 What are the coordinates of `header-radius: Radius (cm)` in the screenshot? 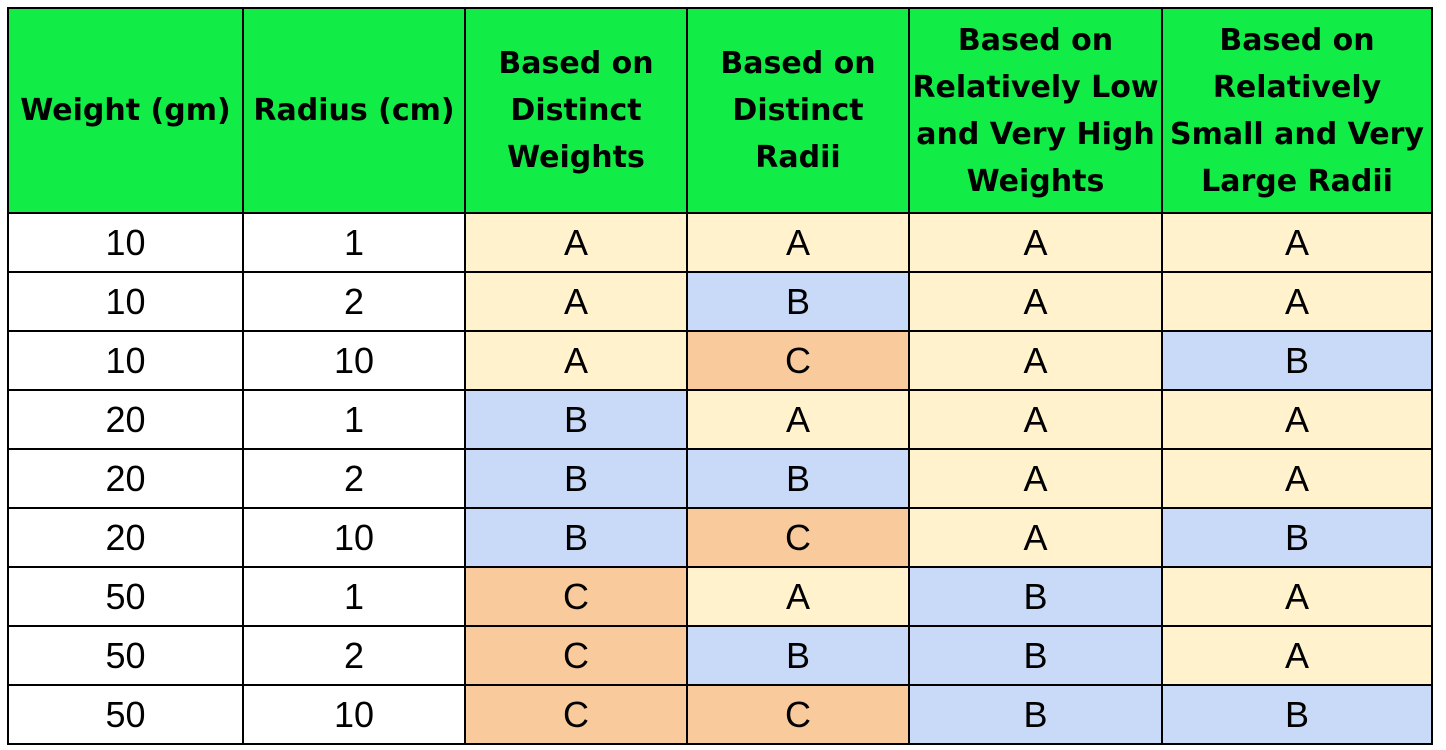 It's located at (354, 110).